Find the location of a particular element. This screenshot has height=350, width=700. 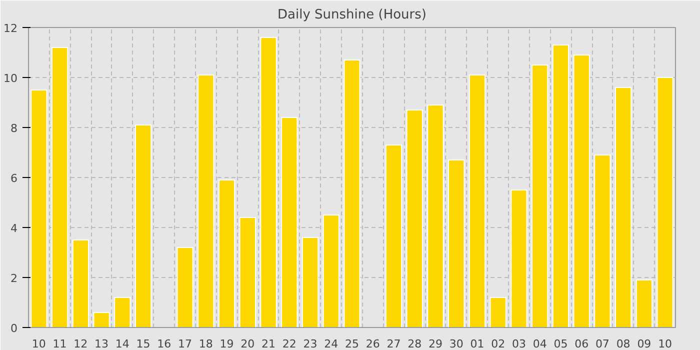

x-tick-label: 22 is located at coordinates (289, 344).